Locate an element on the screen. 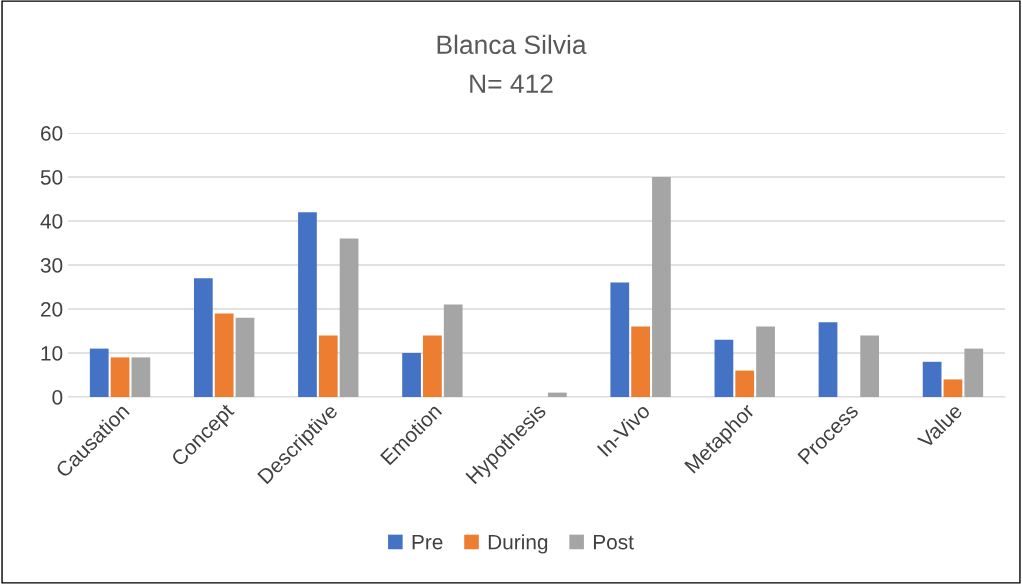 The image size is (1022, 584). y-tick-label: 60 is located at coordinates (52, 133).